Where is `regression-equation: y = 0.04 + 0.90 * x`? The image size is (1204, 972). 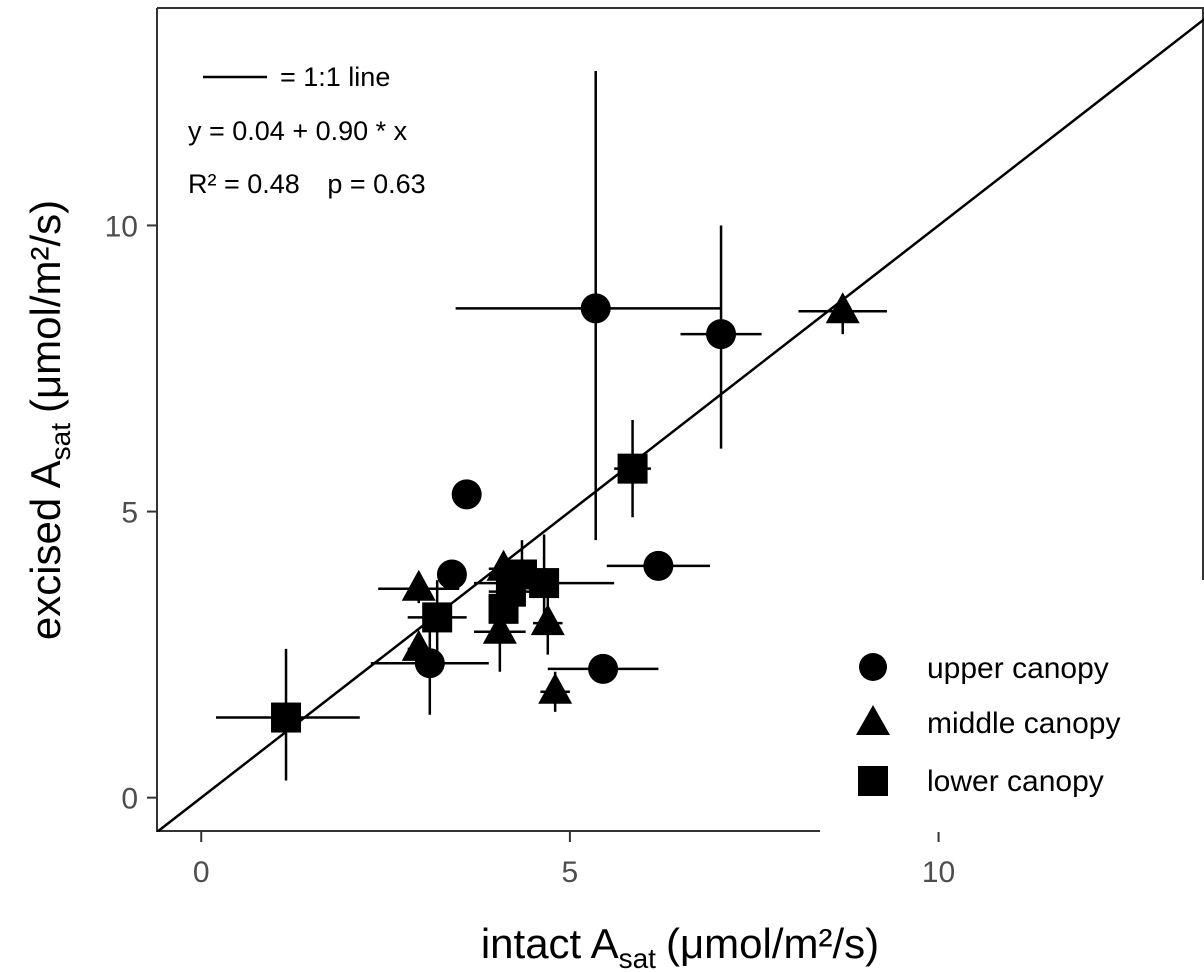
regression-equation: y = 0.04 + 0.90 * x is located at coordinates (298, 131).